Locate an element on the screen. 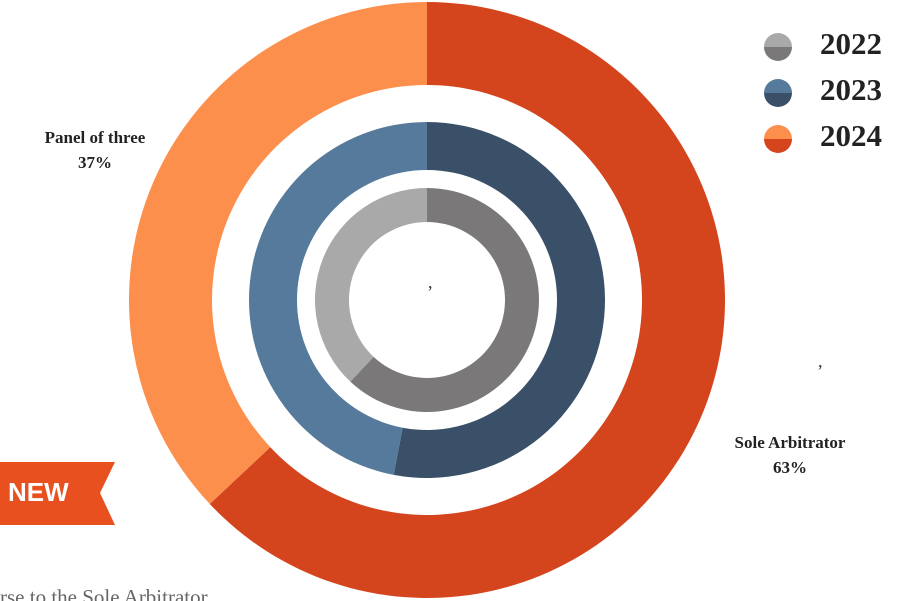  badge-ribbon is located at coordinates (57, 493).